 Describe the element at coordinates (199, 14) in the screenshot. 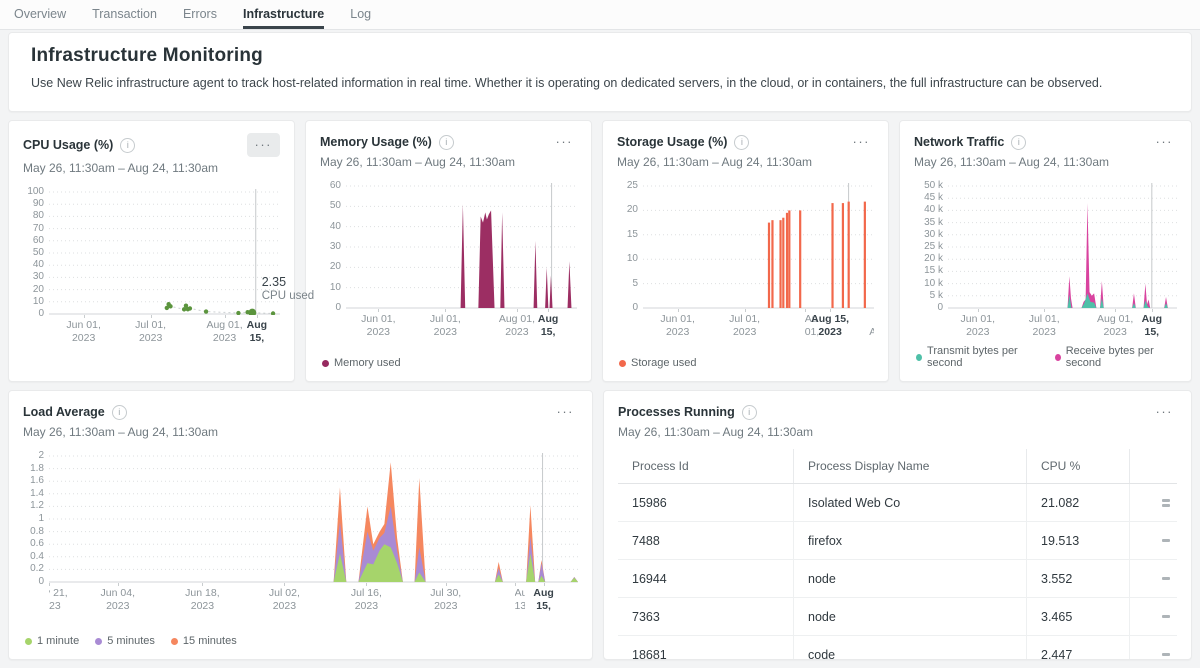

I see `tab-errors: Errors` at that location.